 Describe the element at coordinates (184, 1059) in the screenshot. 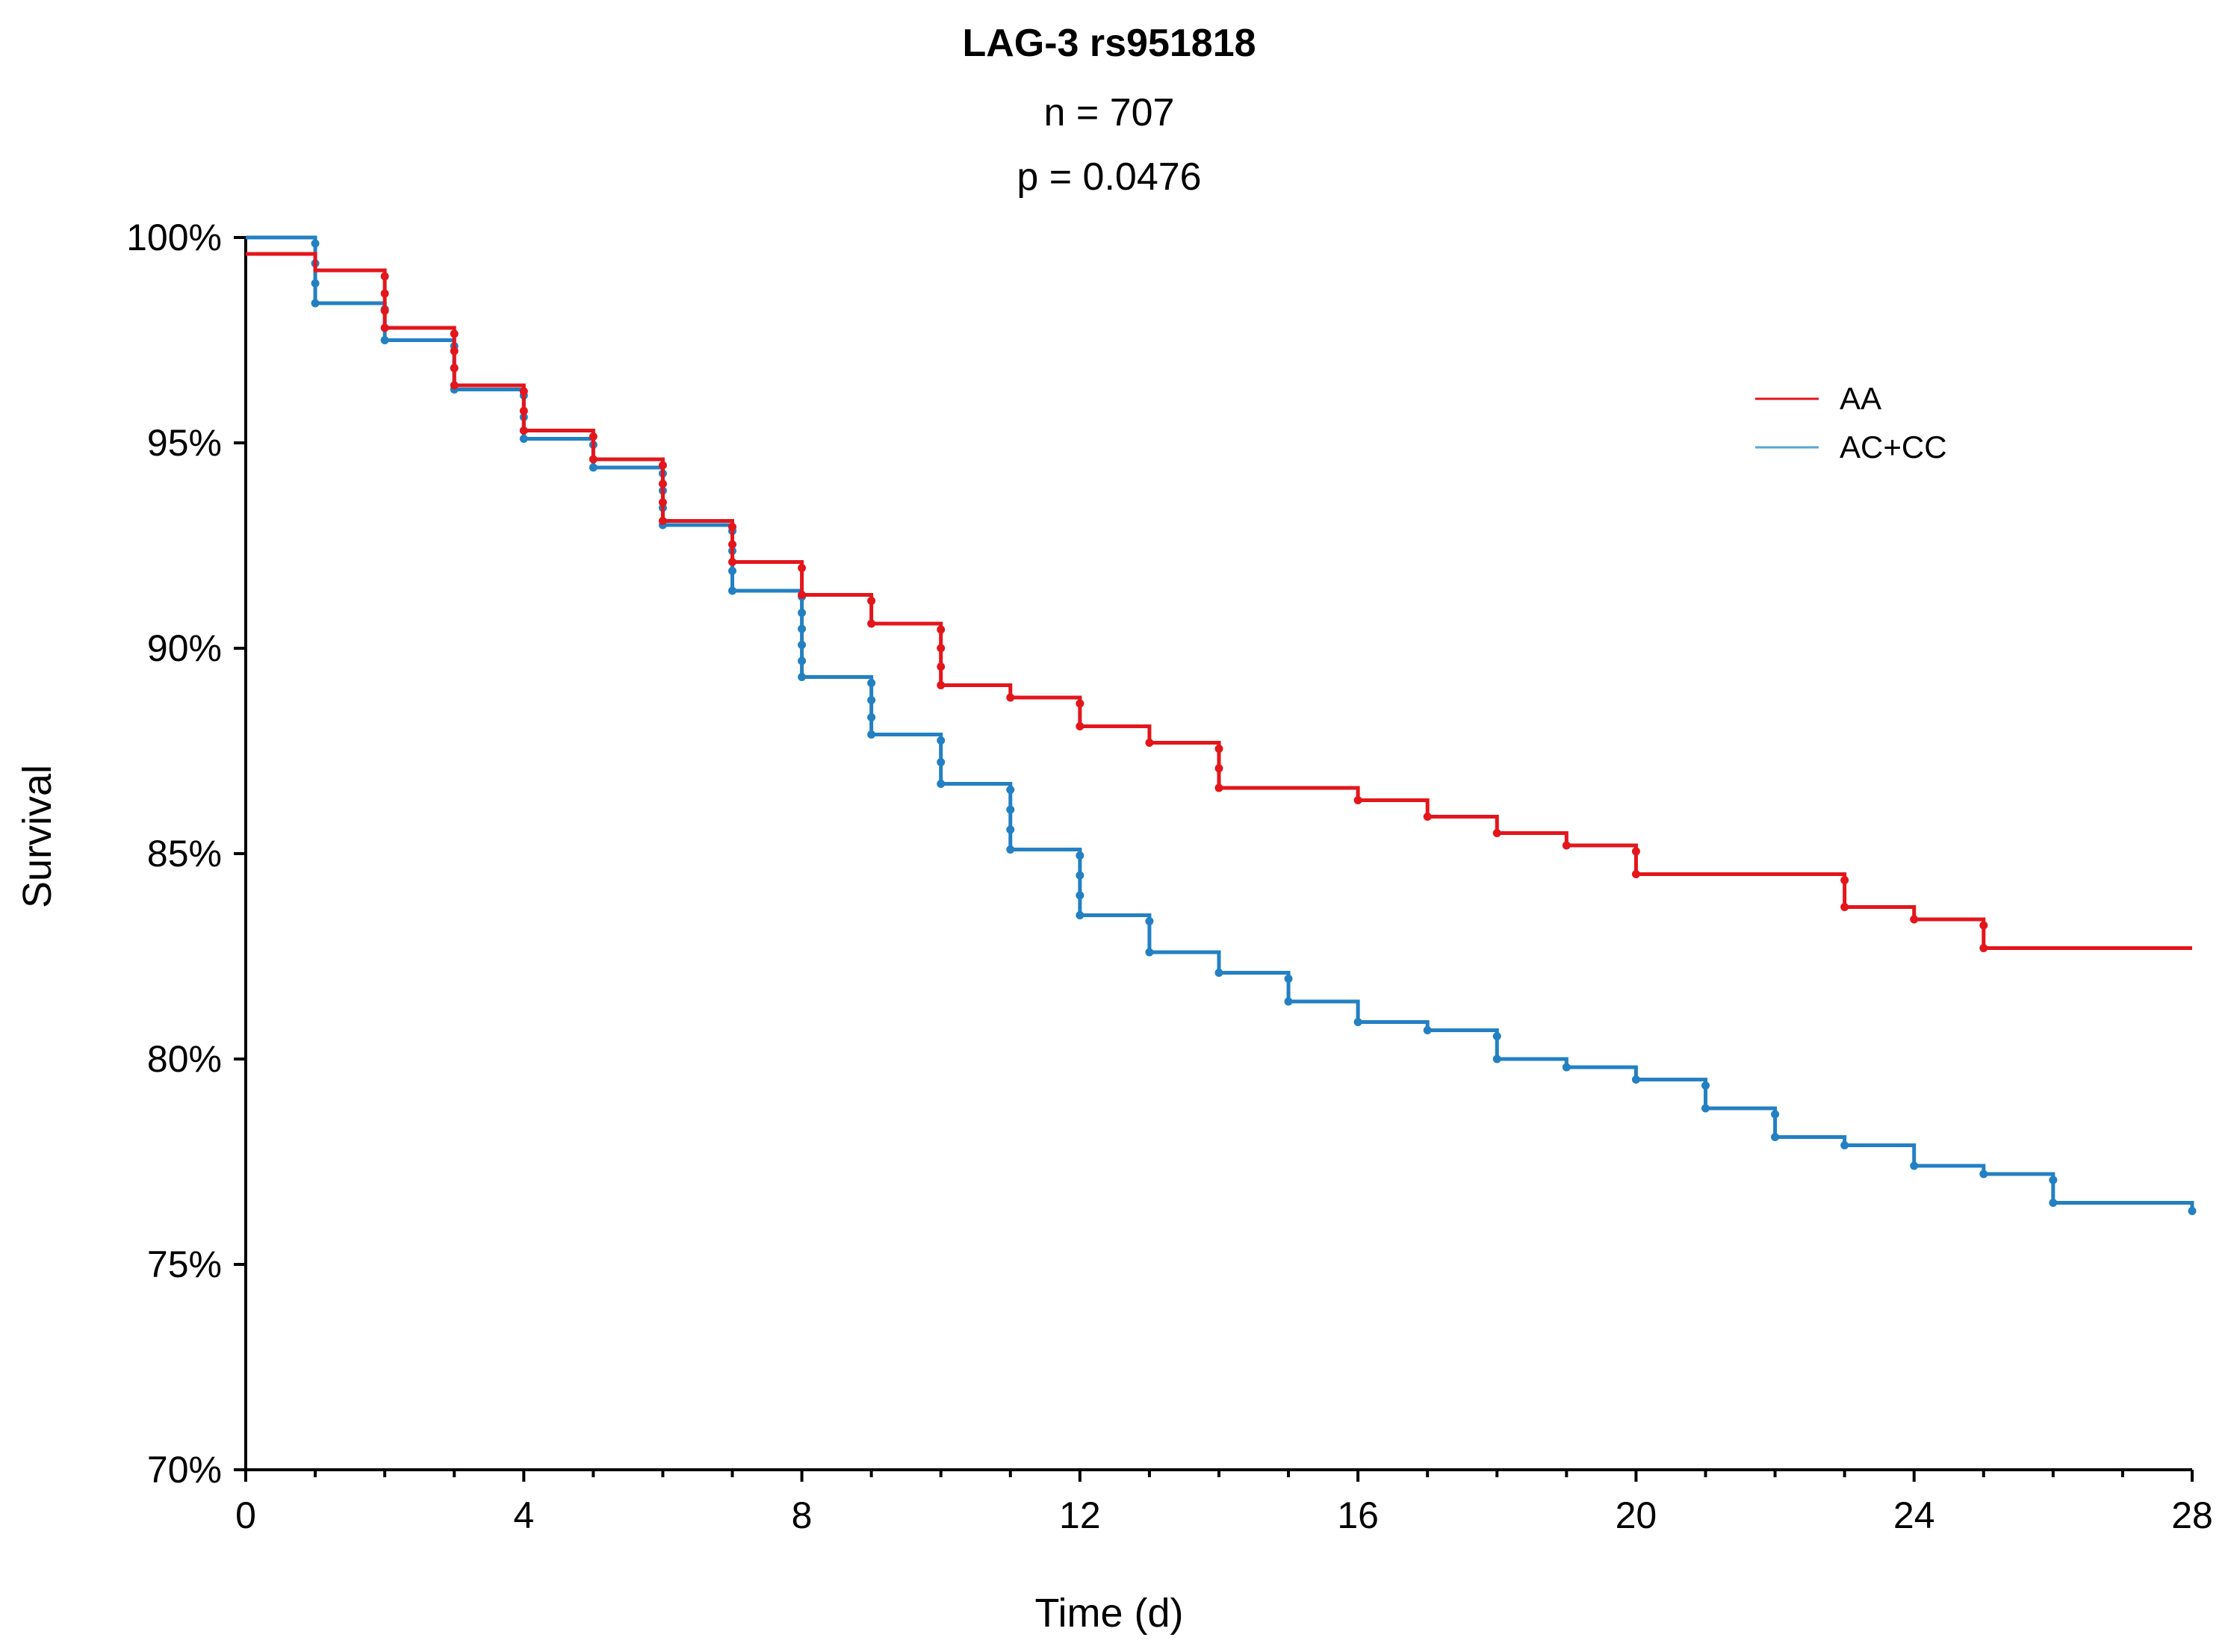

I see `y-tick-label: 80%` at that location.